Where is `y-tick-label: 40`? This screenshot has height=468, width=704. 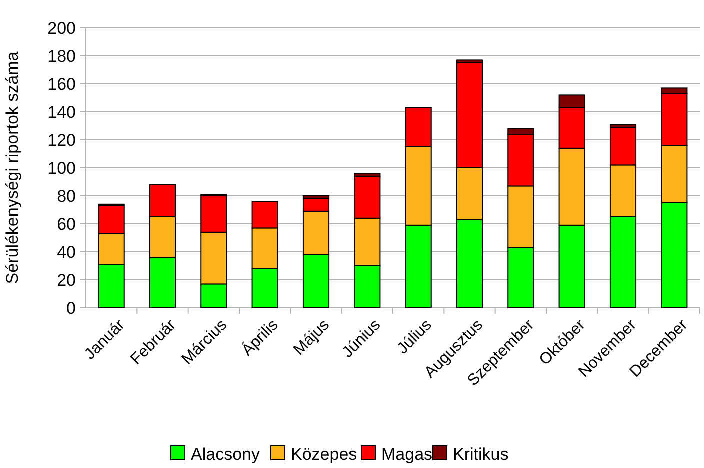 y-tick-label: 40 is located at coordinates (66, 252).